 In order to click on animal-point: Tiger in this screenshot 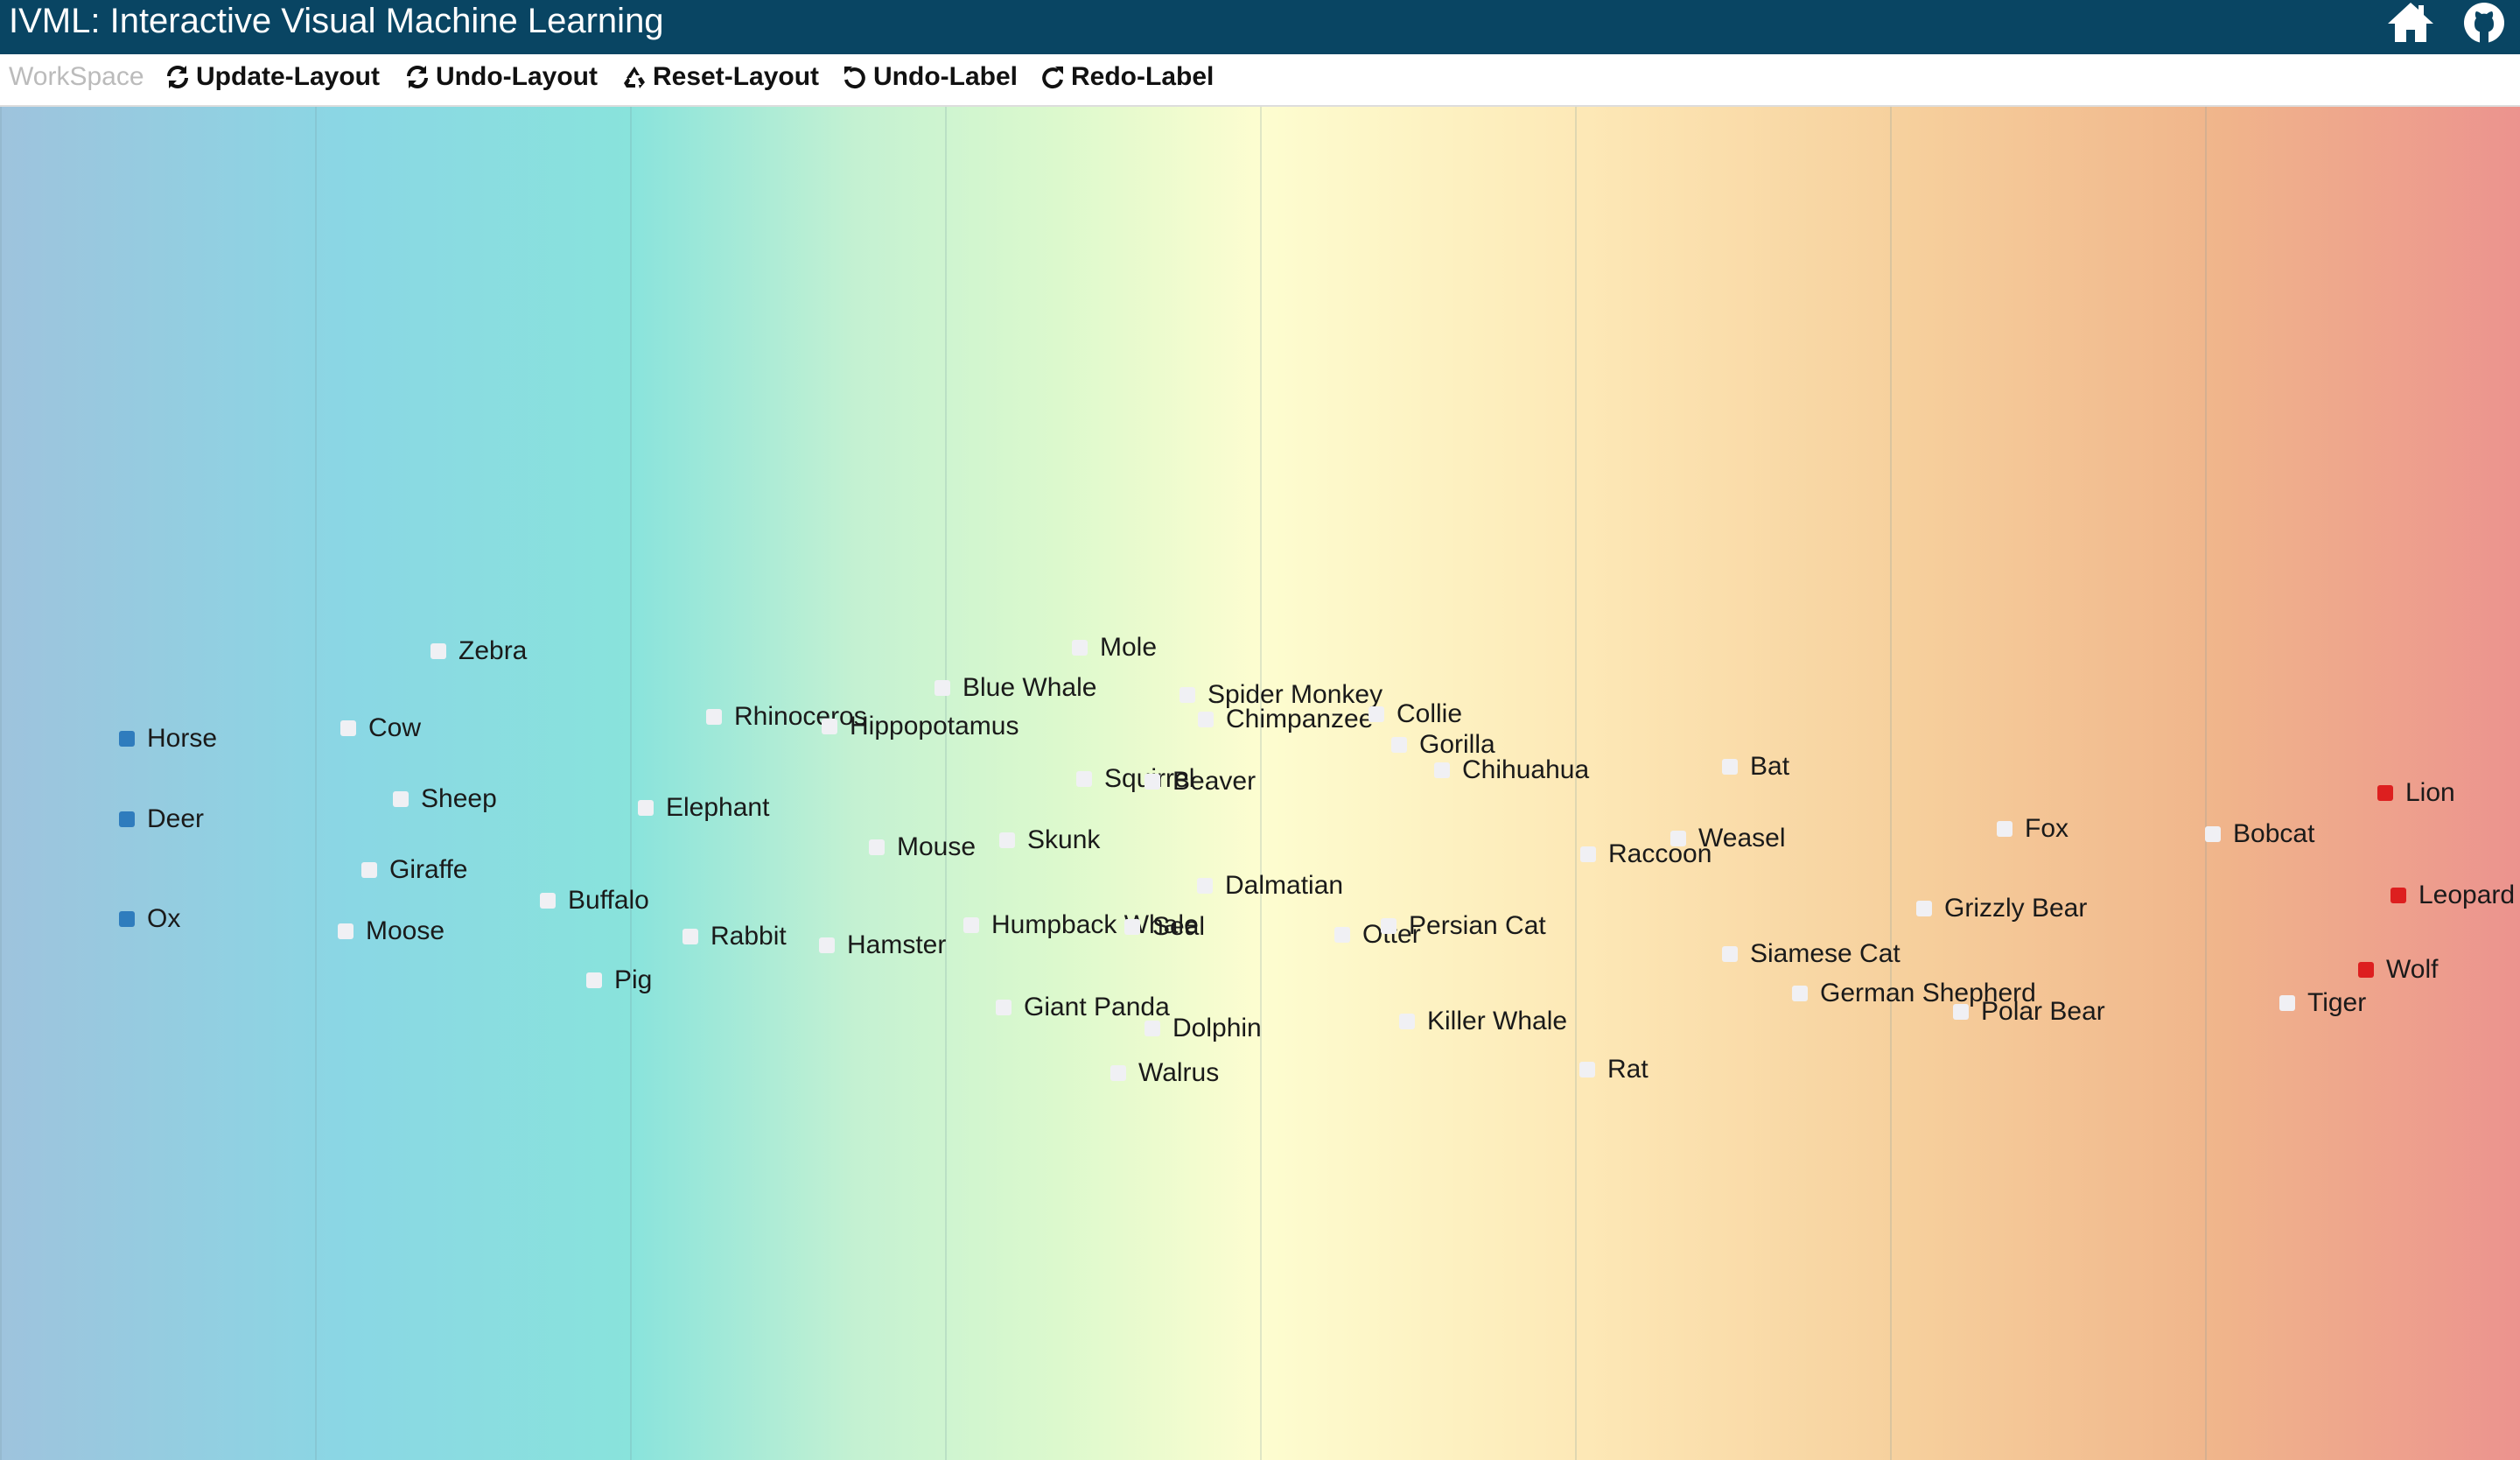, I will do `click(2322, 1003)`.